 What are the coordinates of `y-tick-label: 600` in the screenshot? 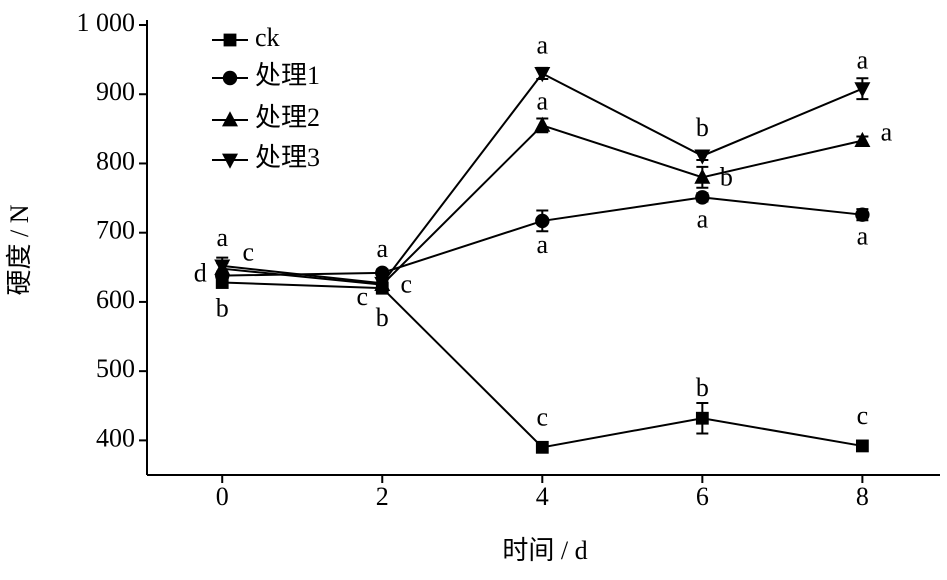 It's located at (115, 299).